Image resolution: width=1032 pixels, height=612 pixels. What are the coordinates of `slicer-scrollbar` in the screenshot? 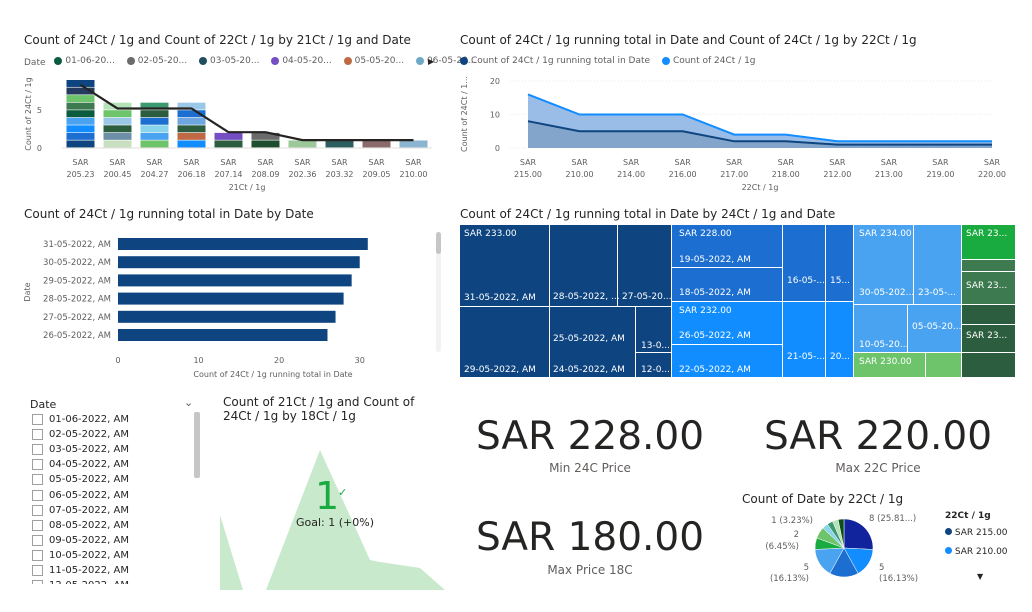 It's located at (197, 445).